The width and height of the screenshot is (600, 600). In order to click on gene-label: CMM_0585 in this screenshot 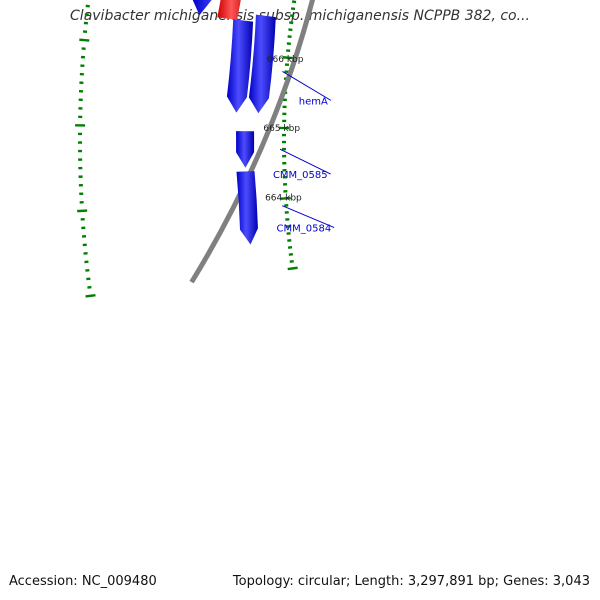, I will do `click(300, 175)`.